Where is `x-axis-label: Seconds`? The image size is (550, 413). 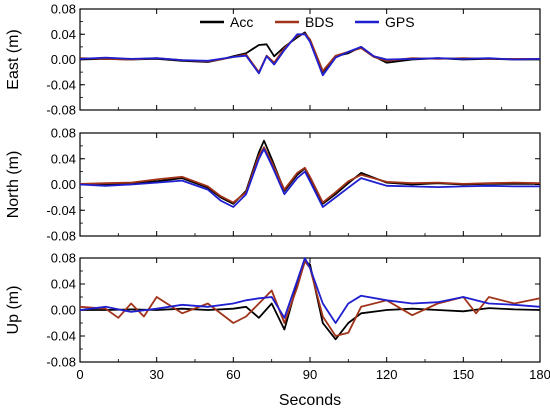
x-axis-label: Seconds is located at coordinates (310, 400).